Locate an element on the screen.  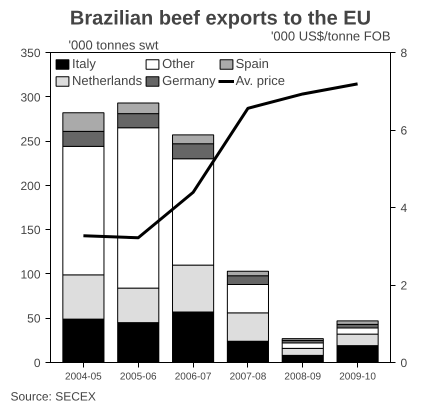
y-tick-label: 150 is located at coordinates (30, 230).